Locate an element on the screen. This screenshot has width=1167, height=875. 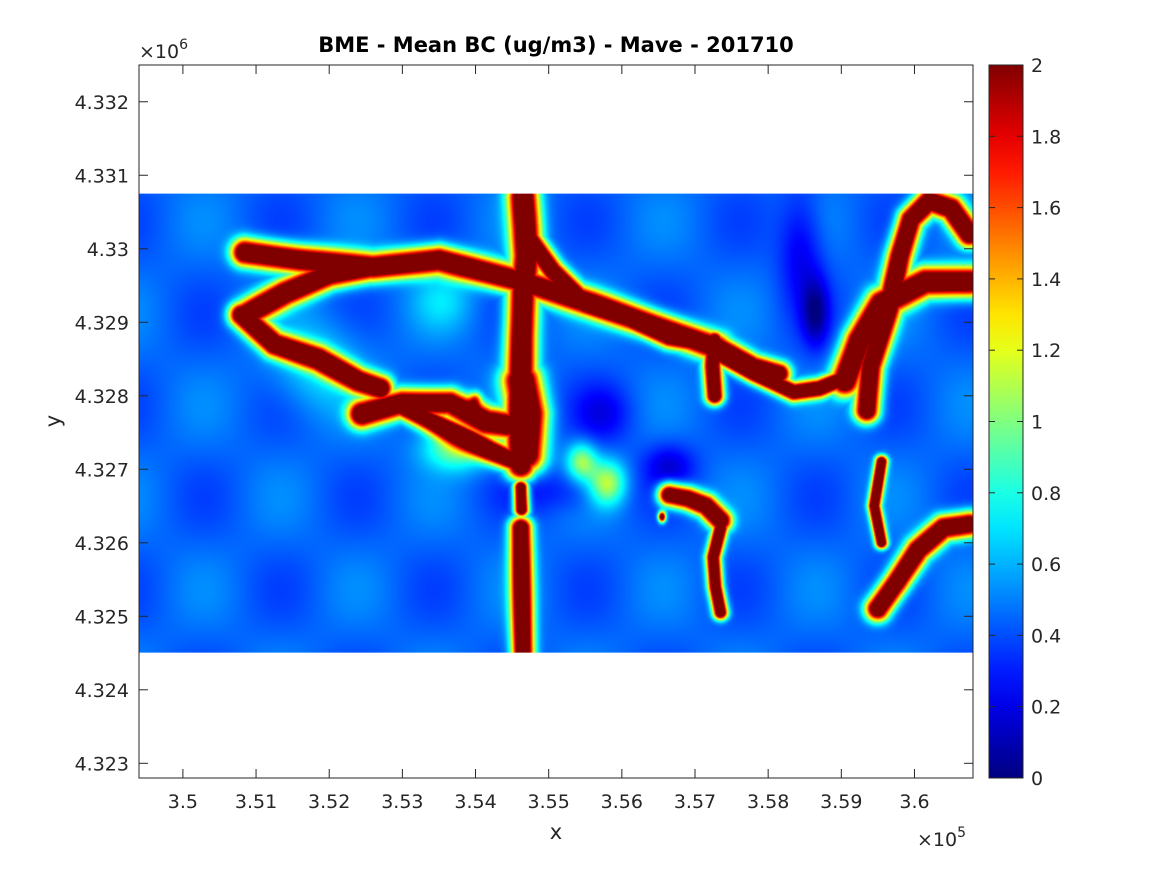
y-multiplier-base: ×10 is located at coordinates (159, 52).